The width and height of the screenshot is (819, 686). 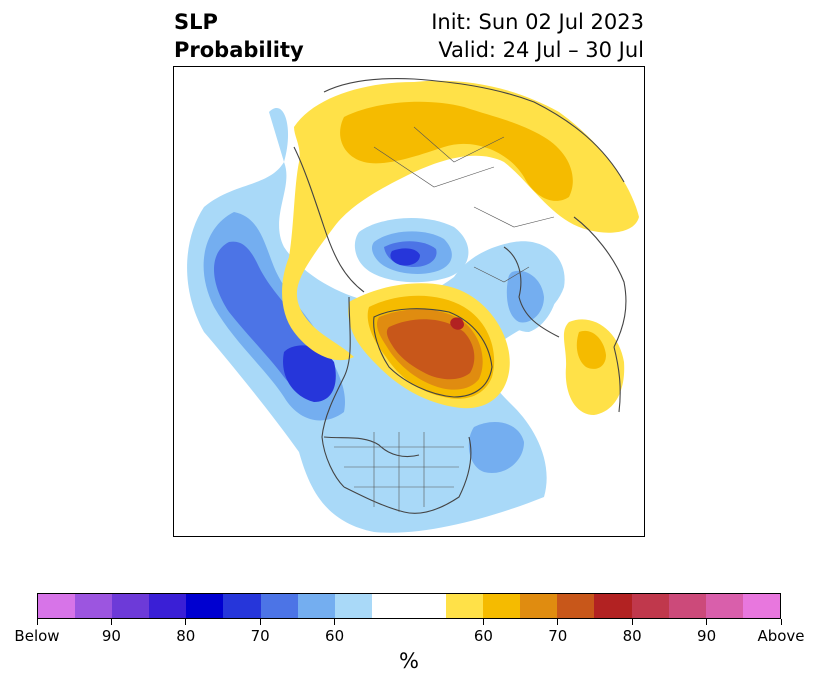 I want to click on colorbar-tick-label: Above, so click(x=781, y=636).